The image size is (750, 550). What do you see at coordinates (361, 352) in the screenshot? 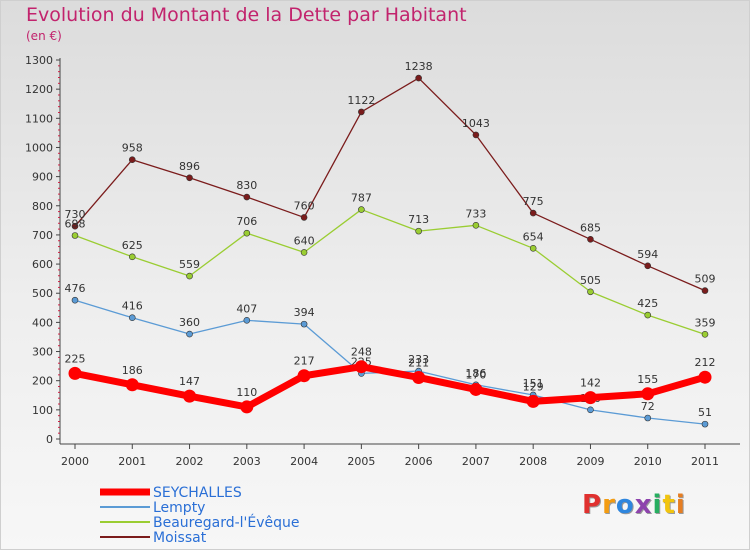
I see `data-label: 248` at bounding box center [361, 352].